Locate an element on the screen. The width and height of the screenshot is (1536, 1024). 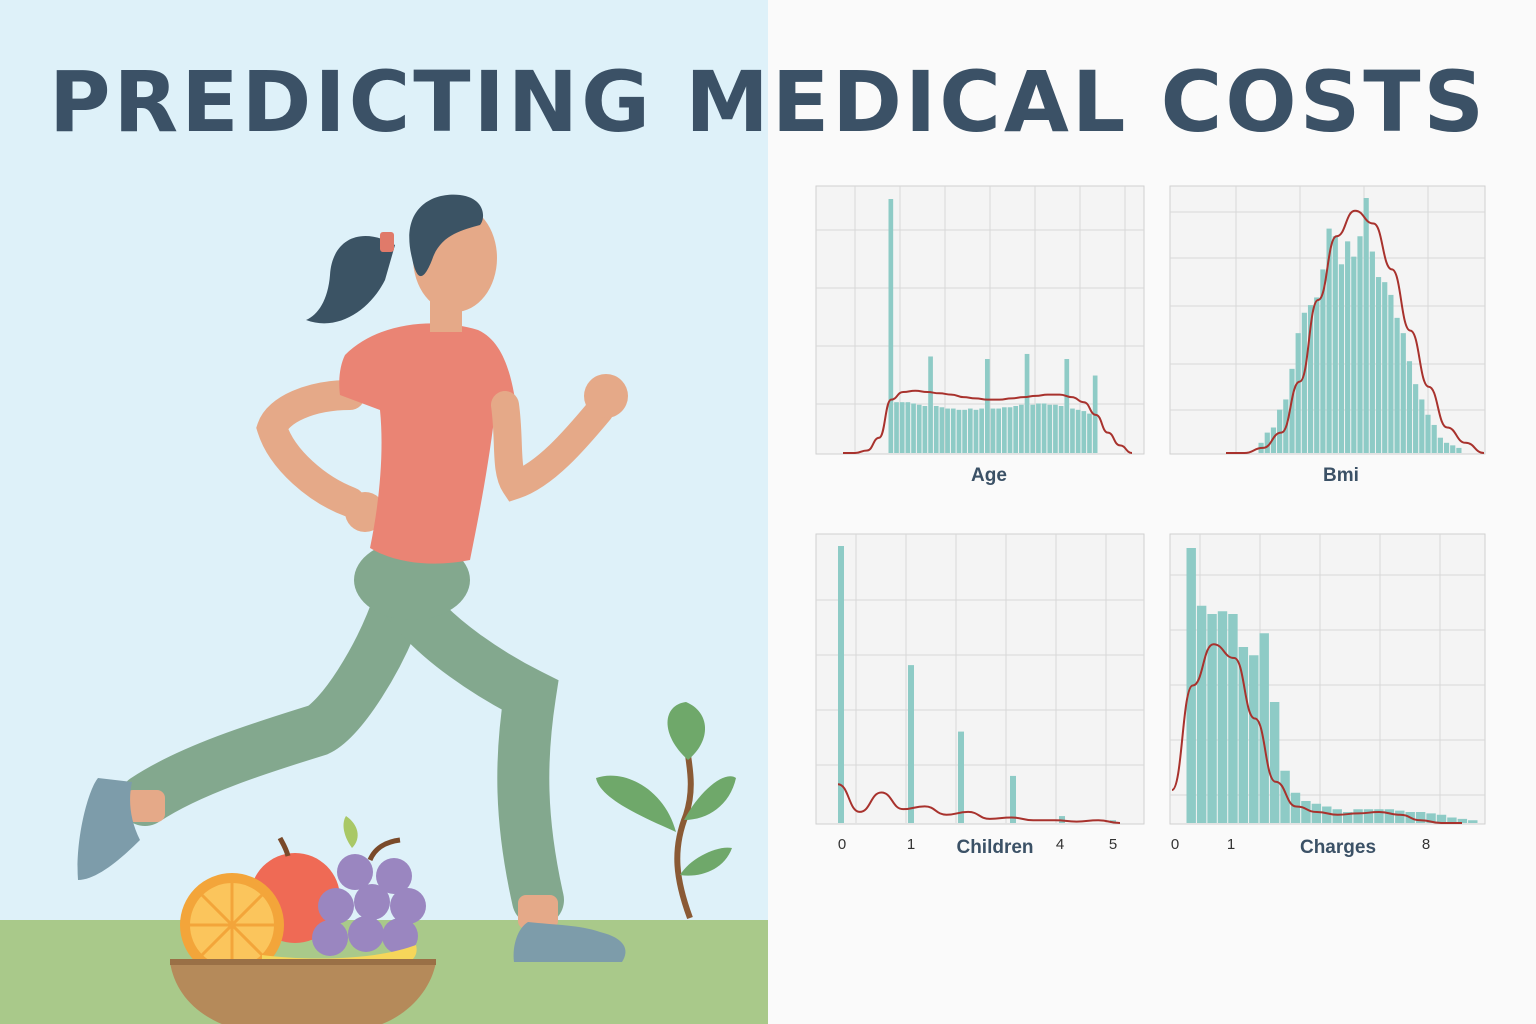
charges-tick-1: 1 is located at coordinates (1231, 844).